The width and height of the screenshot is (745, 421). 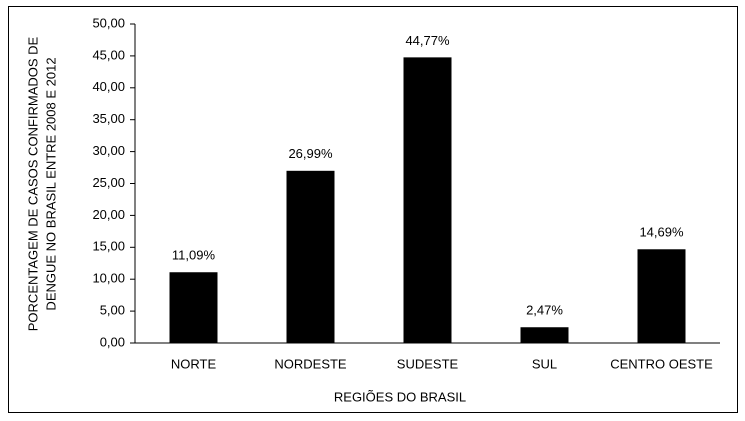 What do you see at coordinates (400, 396) in the screenshot?
I see `x-axis-title: REGIÕES DO BRASIL` at bounding box center [400, 396].